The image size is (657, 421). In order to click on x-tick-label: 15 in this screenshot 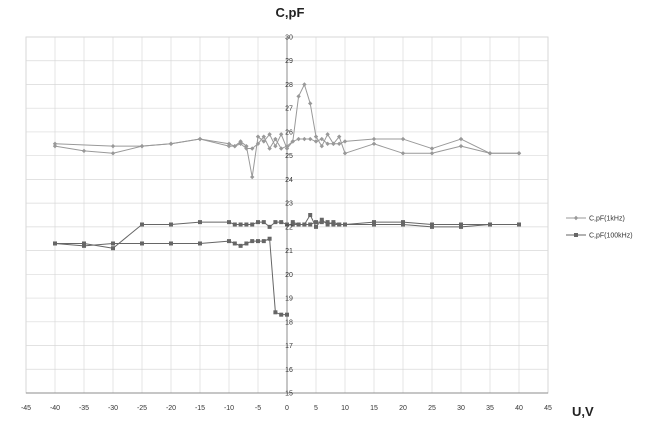, I will do `click(374, 408)`.